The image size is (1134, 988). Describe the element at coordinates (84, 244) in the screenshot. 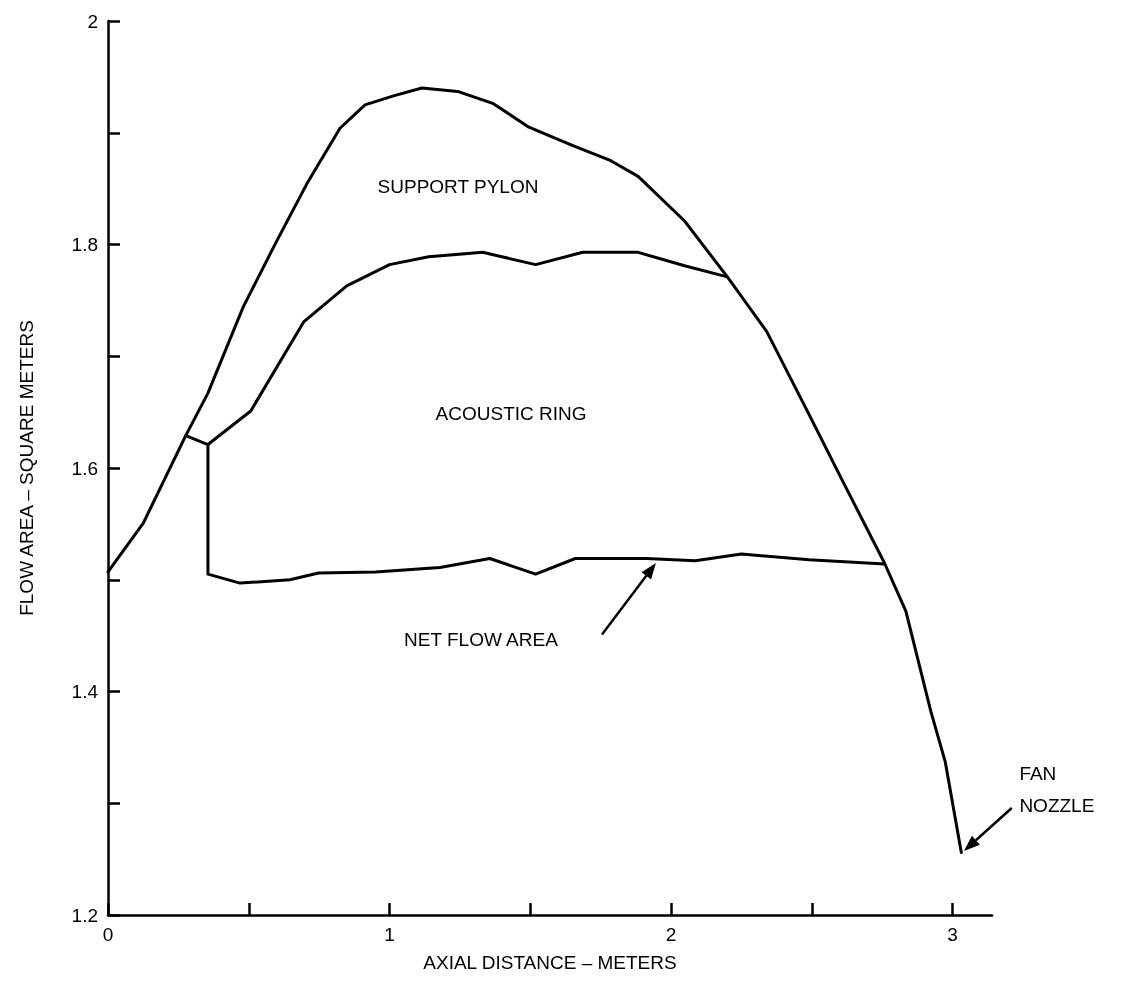

I see `y-tick-label: 1.8` at that location.